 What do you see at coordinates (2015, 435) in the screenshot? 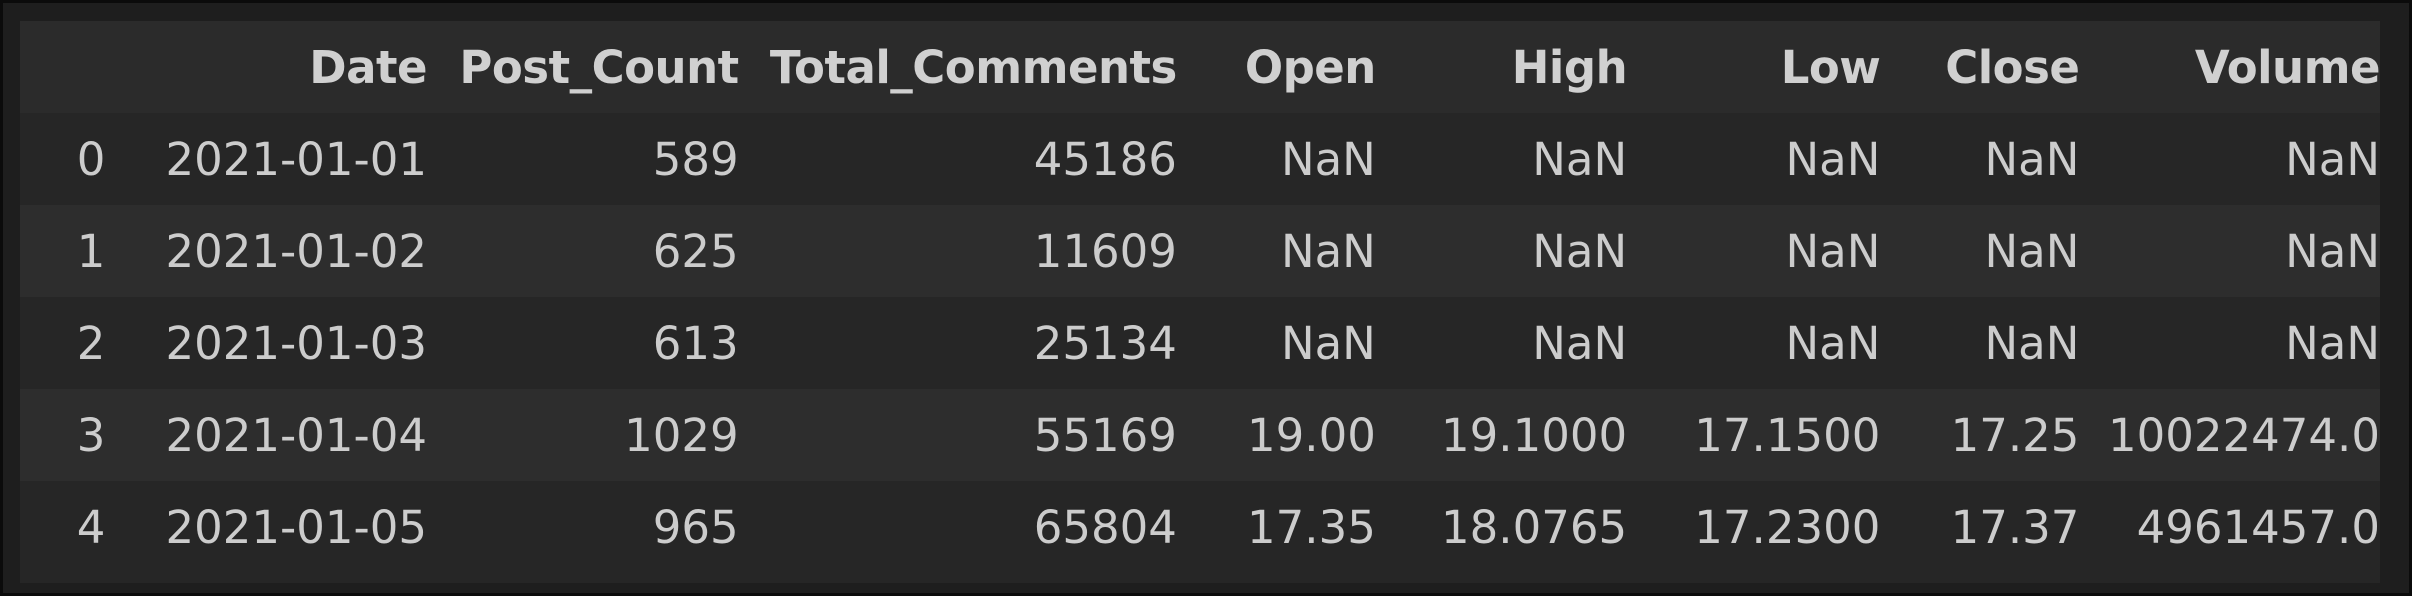
I see `cell-close: 17.25` at bounding box center [2015, 435].